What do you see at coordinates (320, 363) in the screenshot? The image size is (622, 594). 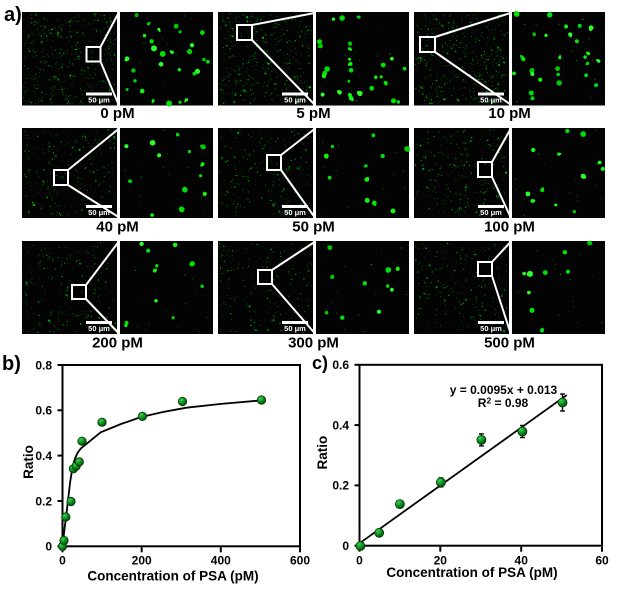 I see `svg-text: c)` at bounding box center [320, 363].